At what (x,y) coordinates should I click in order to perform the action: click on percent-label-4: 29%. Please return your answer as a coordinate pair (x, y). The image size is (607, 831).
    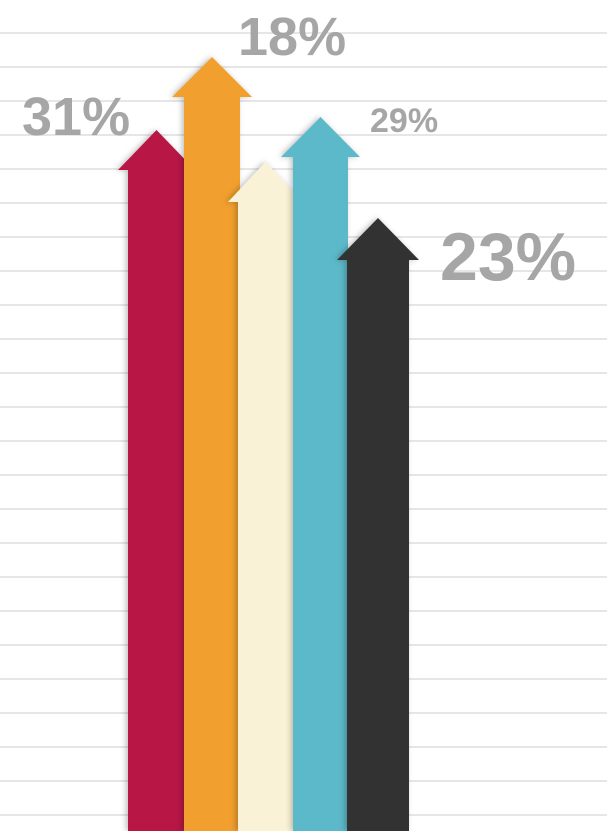
    Looking at the image, I should click on (404, 121).